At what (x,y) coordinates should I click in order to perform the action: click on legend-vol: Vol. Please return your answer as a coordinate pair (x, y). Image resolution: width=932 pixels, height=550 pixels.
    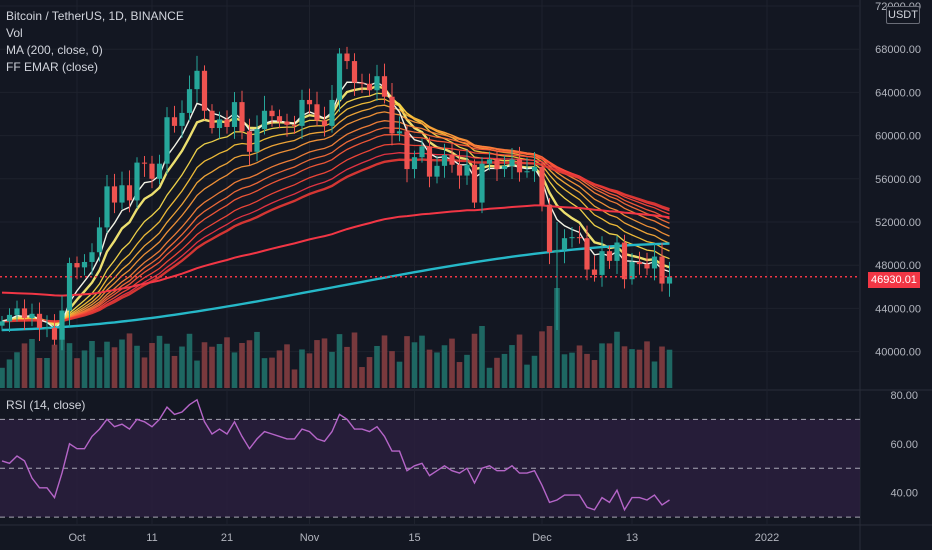
    Looking at the image, I should click on (14, 33).